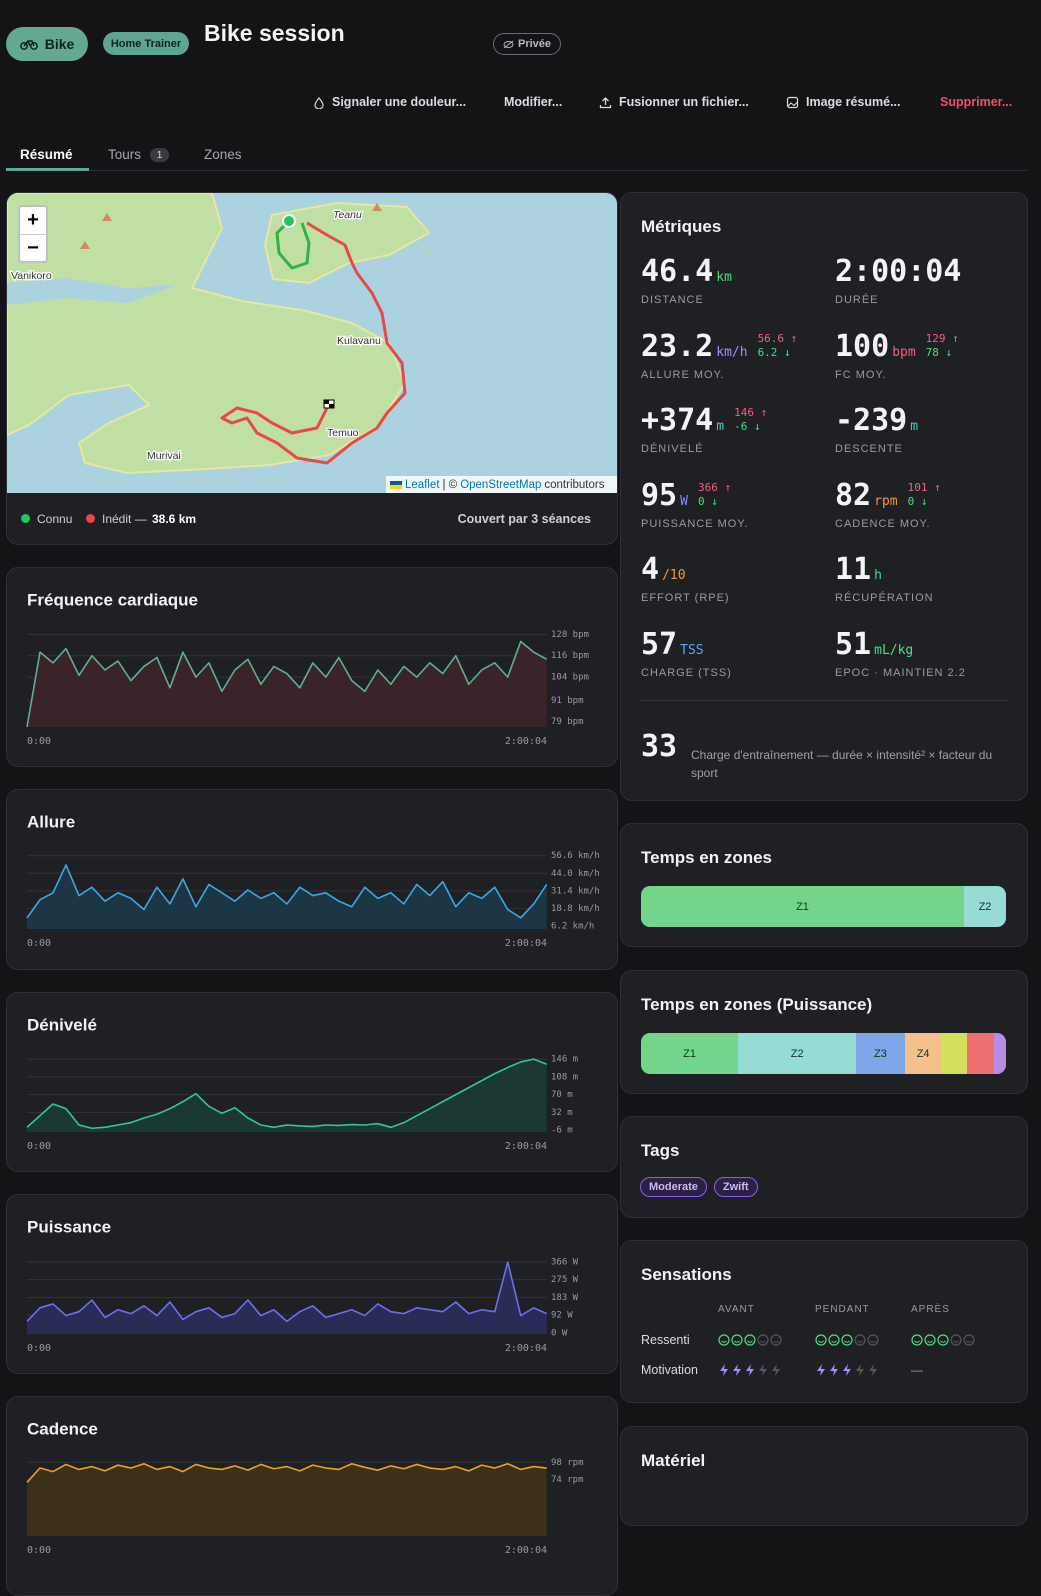 The width and height of the screenshot is (1041, 1596). I want to click on metric-min: -6 ↓, so click(747, 427).